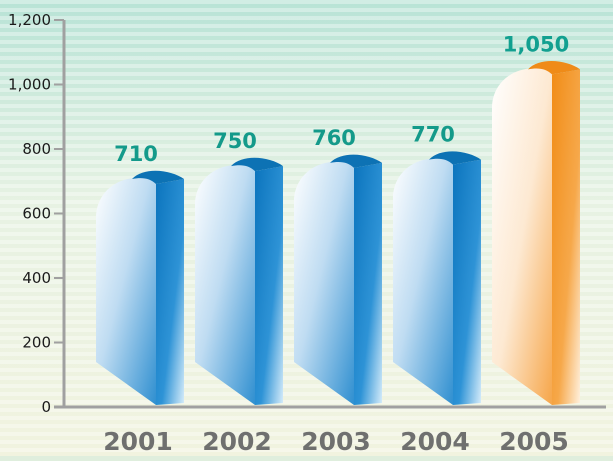 Image resolution: width=613 pixels, height=461 pixels. I want to click on x-axis-labels: 2001 2002 2003 2004 2005, so click(336, 441).